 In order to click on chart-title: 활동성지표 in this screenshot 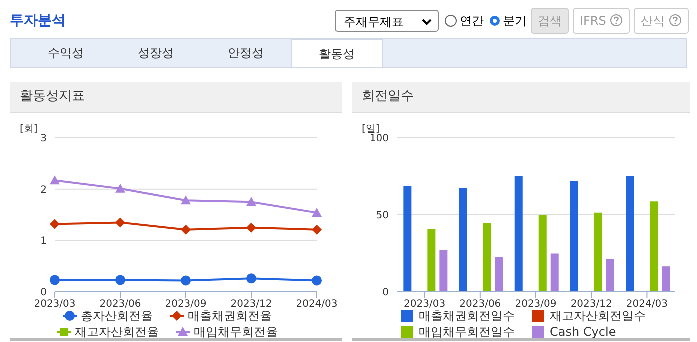, I will do `click(176, 97)`.